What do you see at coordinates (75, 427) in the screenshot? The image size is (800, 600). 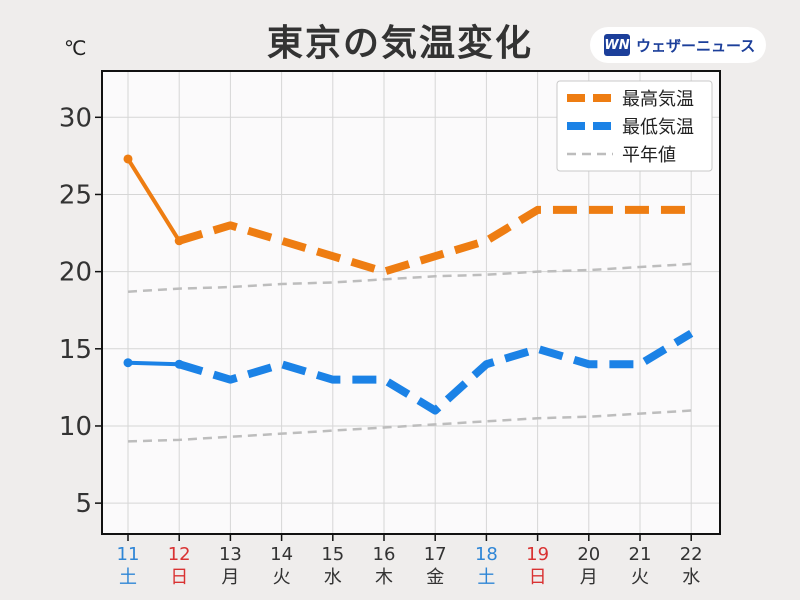 I see `y-tick-label: 10` at bounding box center [75, 427].